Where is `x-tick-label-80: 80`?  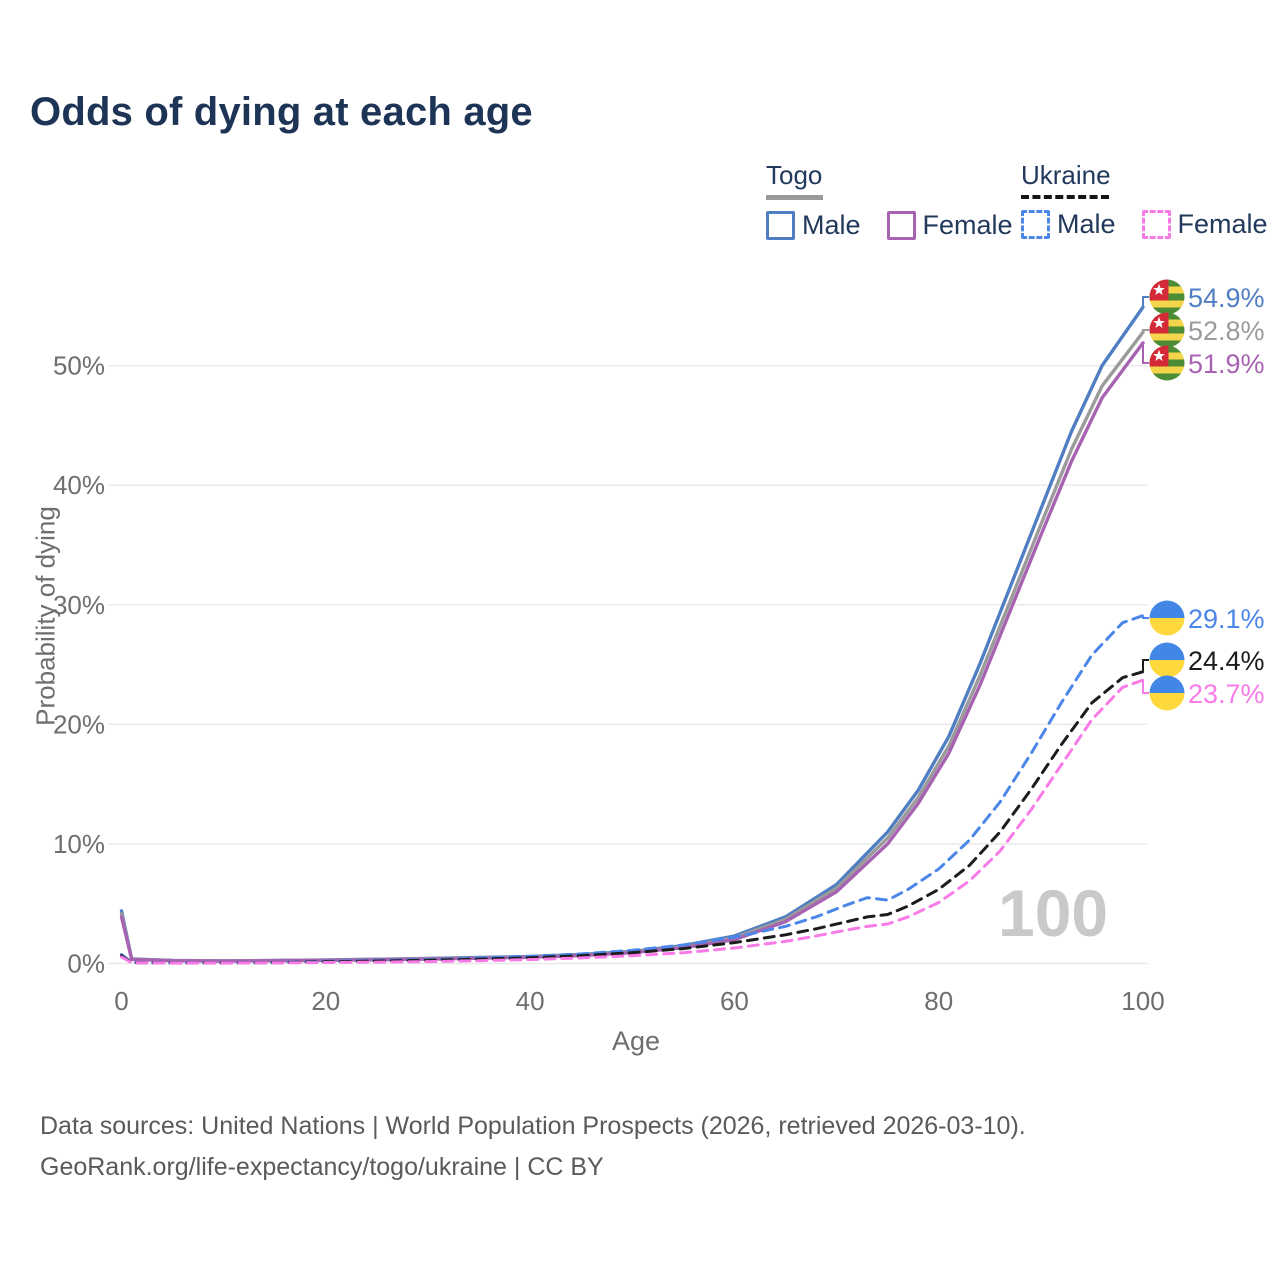 x-tick-label-80: 80 is located at coordinates (938, 1001).